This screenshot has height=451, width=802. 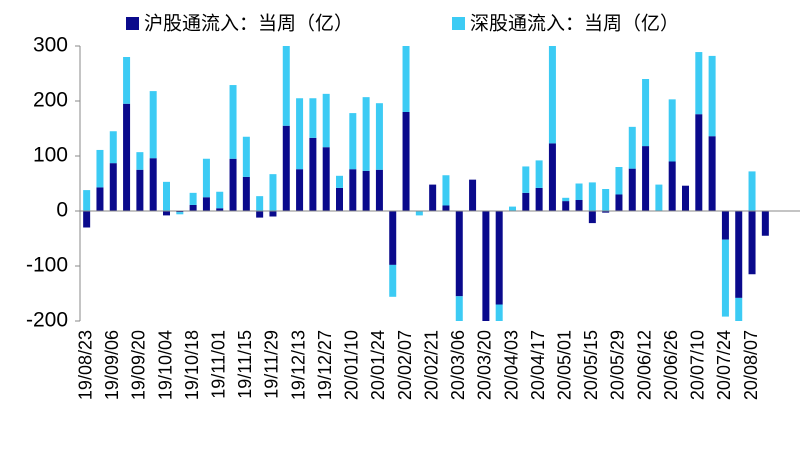 What do you see at coordinates (671, 365) in the screenshot?
I see `x-tick-label: 20/06/26` at bounding box center [671, 365].